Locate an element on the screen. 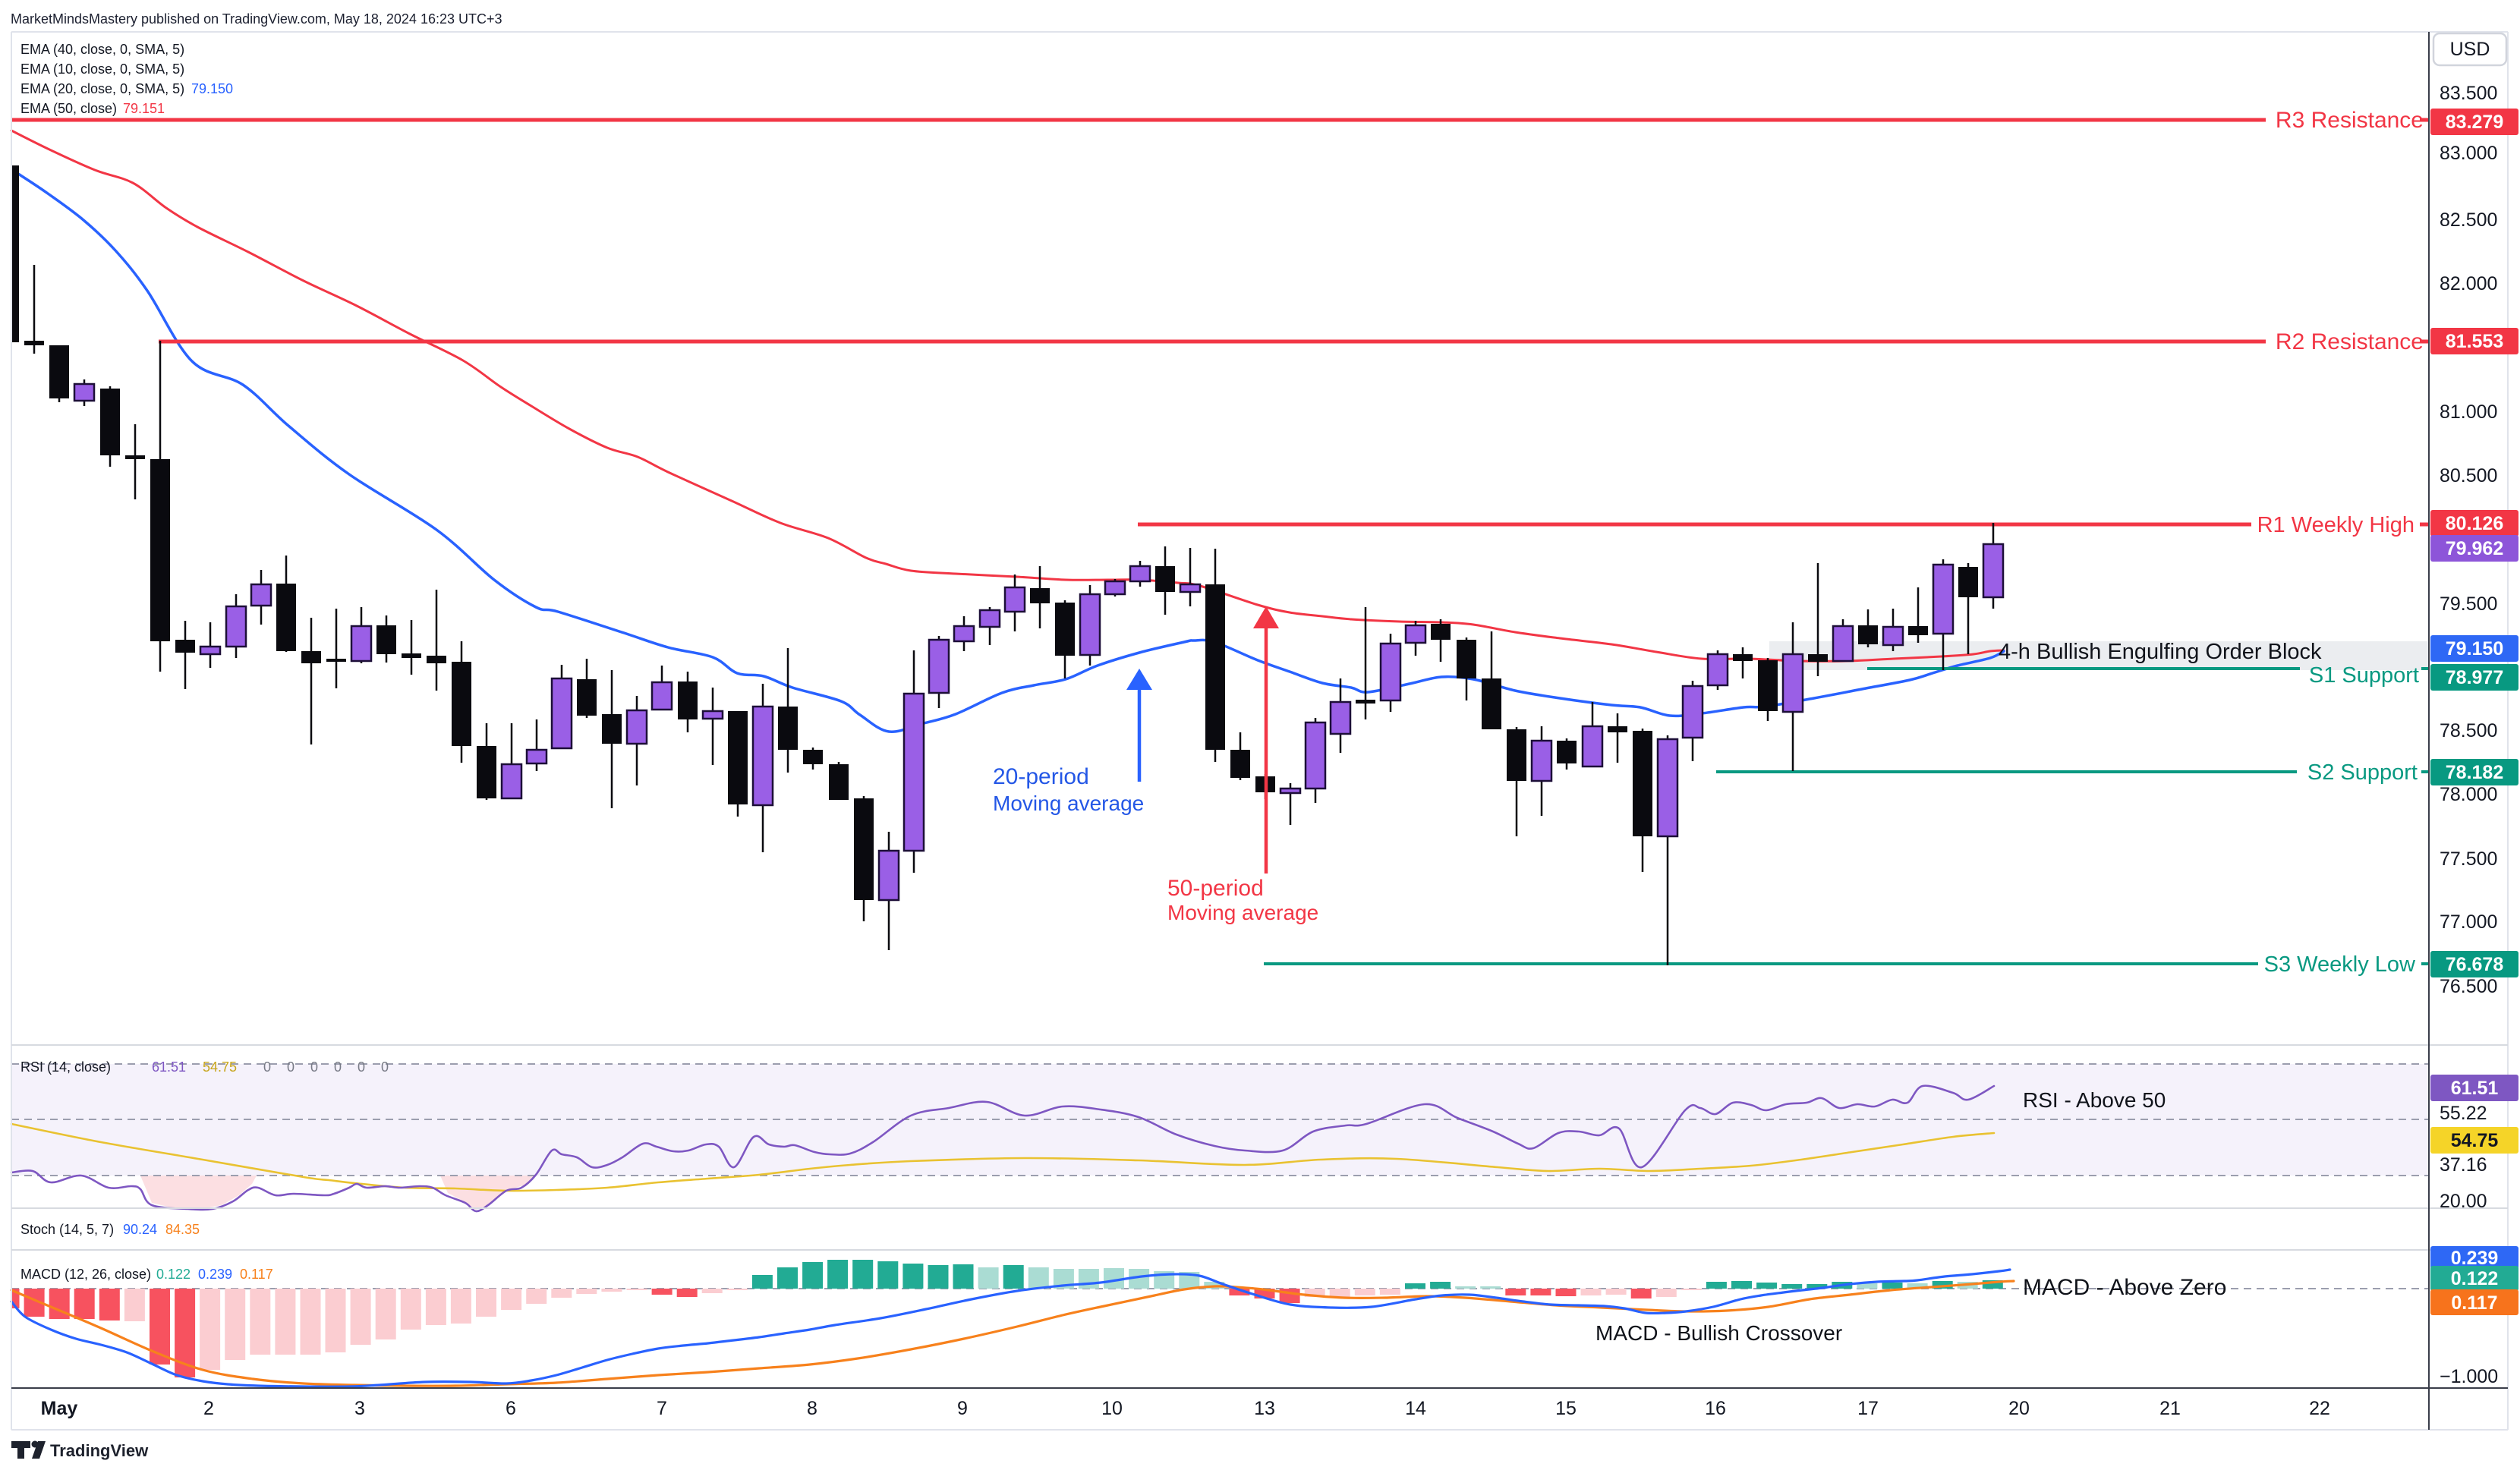  svg-text: 81.000 is located at coordinates (2468, 412).